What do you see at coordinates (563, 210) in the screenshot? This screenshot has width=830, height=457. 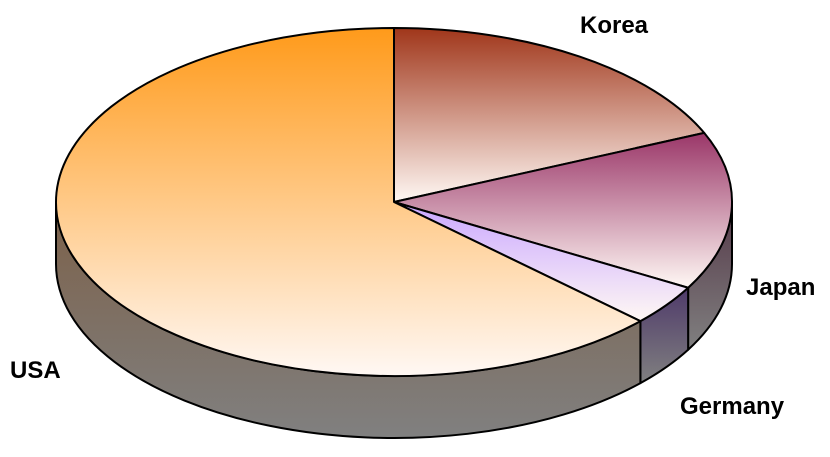 I see `slice-japan` at bounding box center [563, 210].